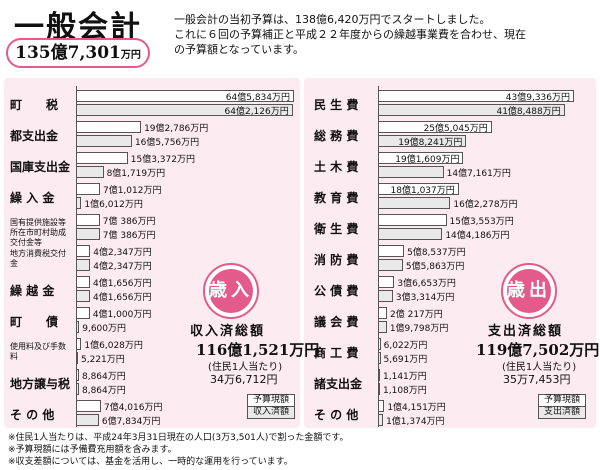  What do you see at coordinates (477, 236) in the screenshot?
I see `expenditure-settled-value: 14億4,186万円` at bounding box center [477, 236].